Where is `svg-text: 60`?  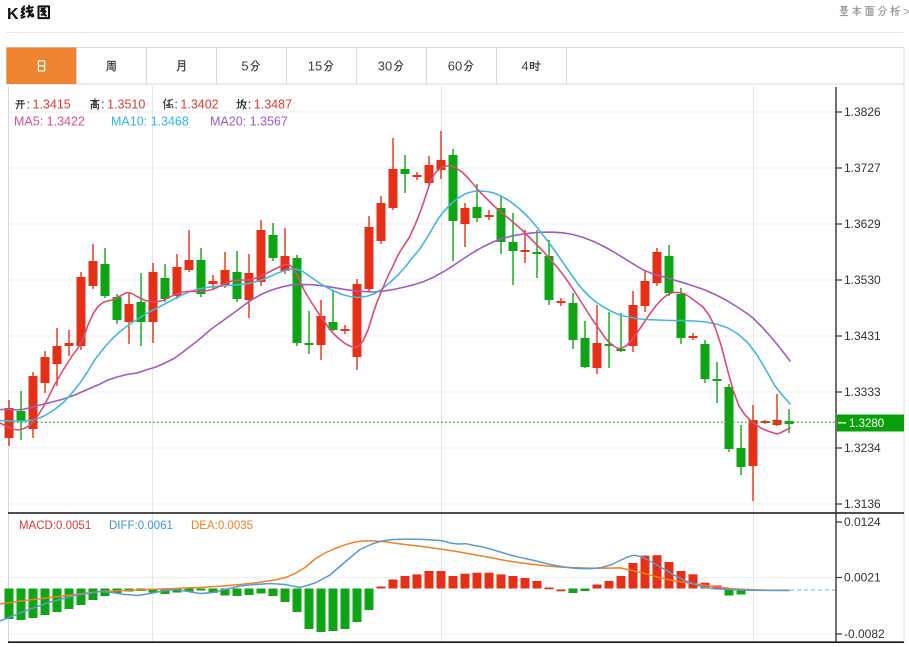
svg-text: 60 is located at coordinates (455, 66).